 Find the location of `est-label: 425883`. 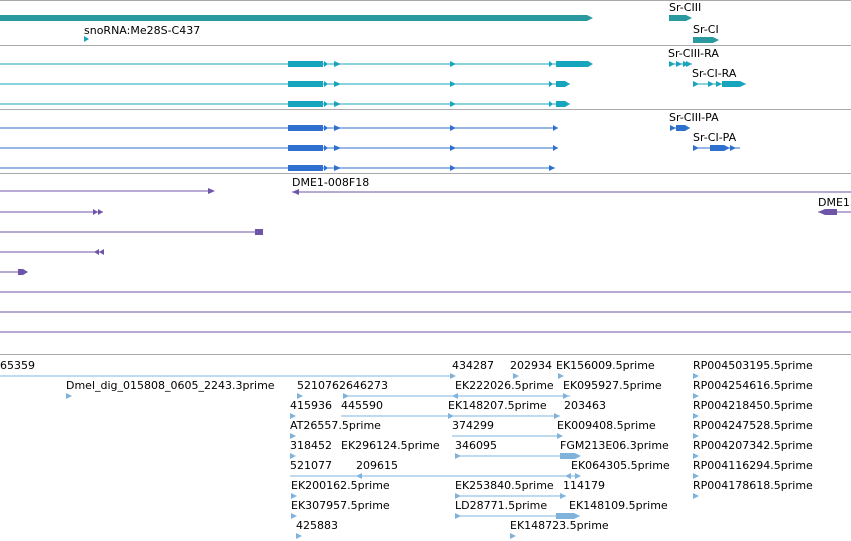

est-label: 425883 is located at coordinates (317, 525).